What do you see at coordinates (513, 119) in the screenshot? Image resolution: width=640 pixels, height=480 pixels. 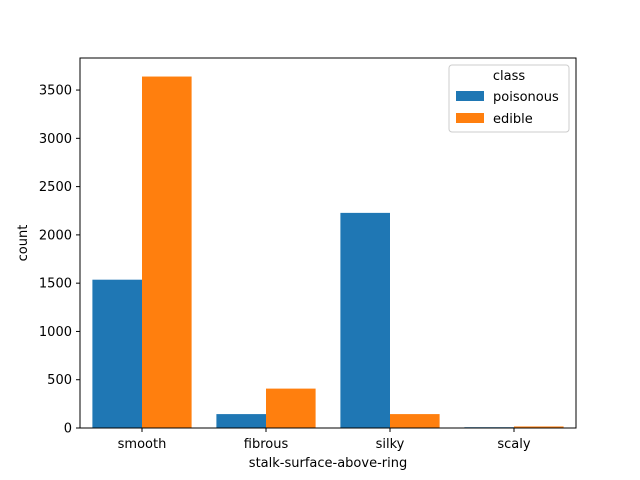 I see `legend-label-edible: edible` at bounding box center [513, 119].